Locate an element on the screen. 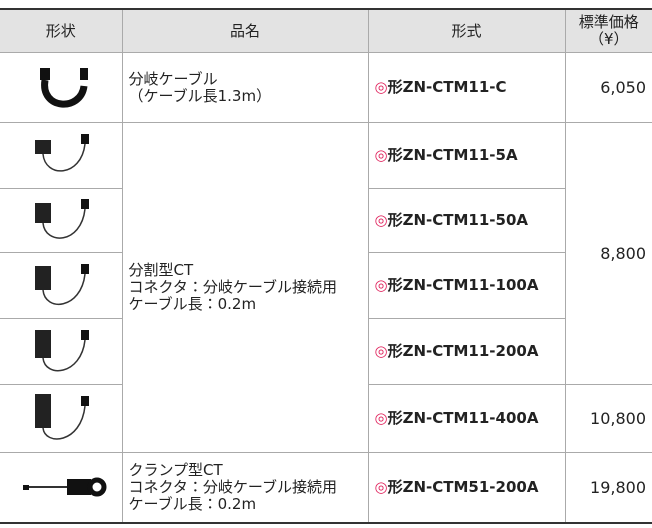  model-text: 形ZN-CTM11-400A is located at coordinates (463, 418).